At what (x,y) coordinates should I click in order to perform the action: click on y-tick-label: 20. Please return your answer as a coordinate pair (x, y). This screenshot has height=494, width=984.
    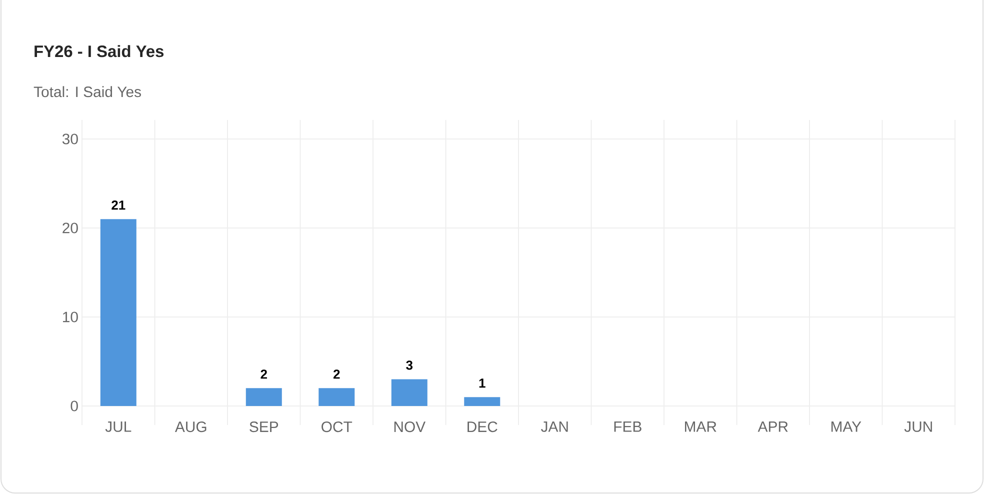
    Looking at the image, I should click on (70, 228).